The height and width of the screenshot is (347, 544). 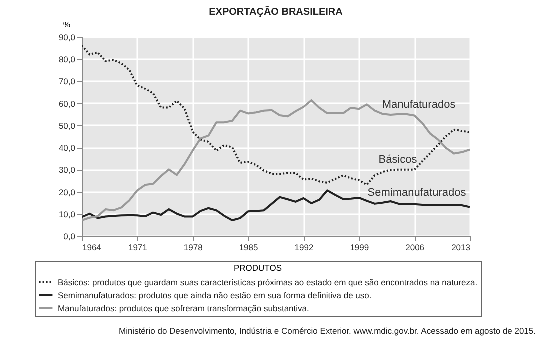 What do you see at coordinates (67, 81) in the screenshot?
I see `y-tick-label: 70,0` at bounding box center [67, 81].